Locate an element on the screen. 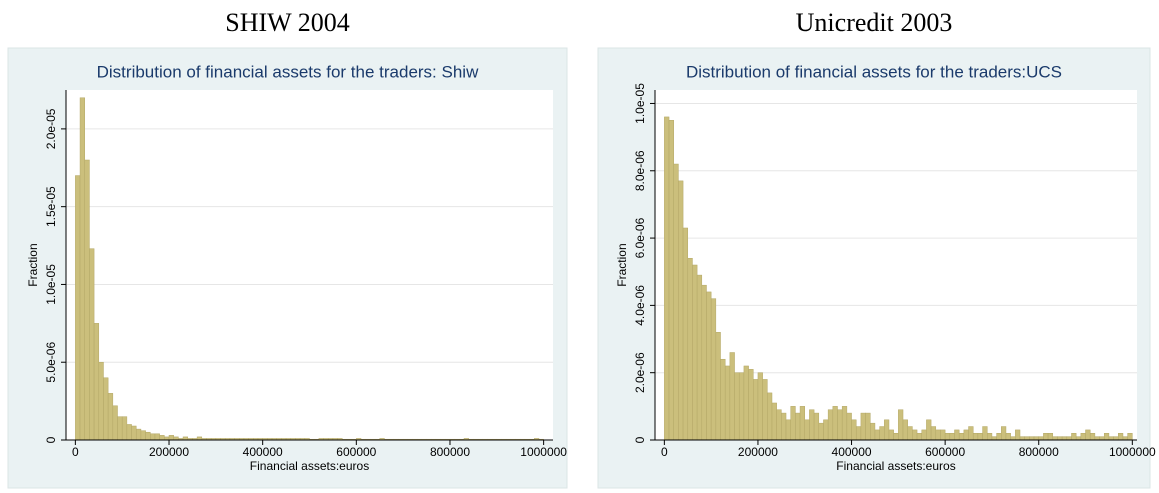 The width and height of the screenshot is (1159, 493). y-tick-label: 5.0e-06 is located at coordinates (51, 362).